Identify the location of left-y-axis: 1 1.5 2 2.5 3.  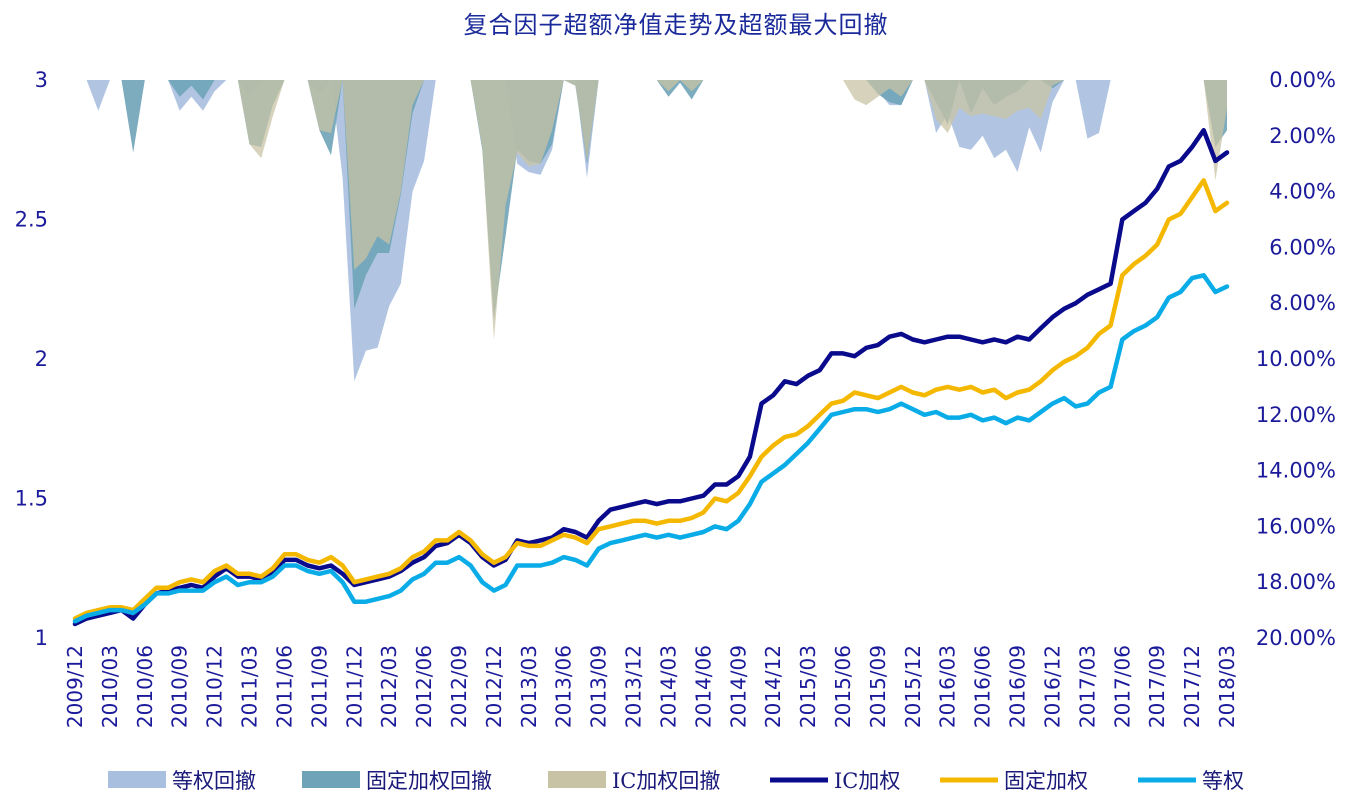
(31, 359).